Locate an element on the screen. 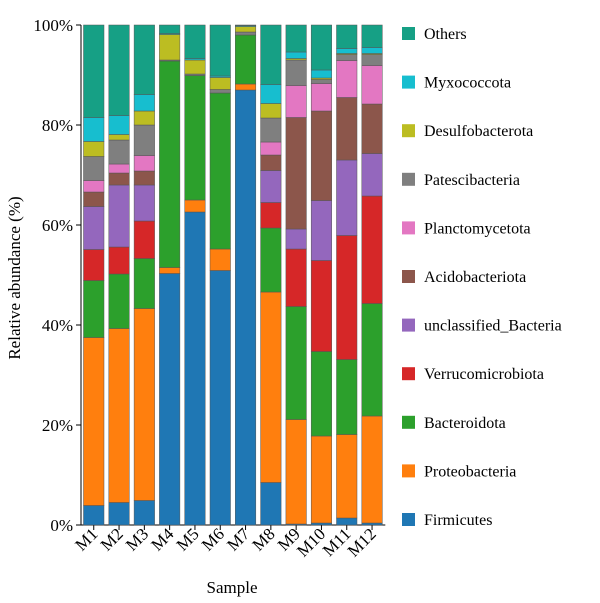  bar-stack-m7 is located at coordinates (246, 275).